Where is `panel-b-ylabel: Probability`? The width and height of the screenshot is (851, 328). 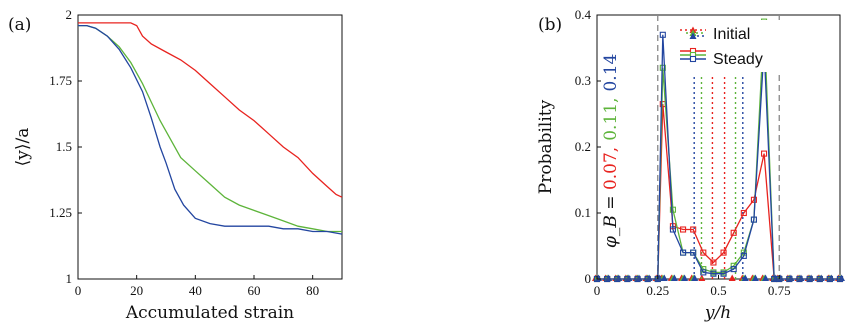
panel-b-ylabel: Probability is located at coordinates (546, 146).